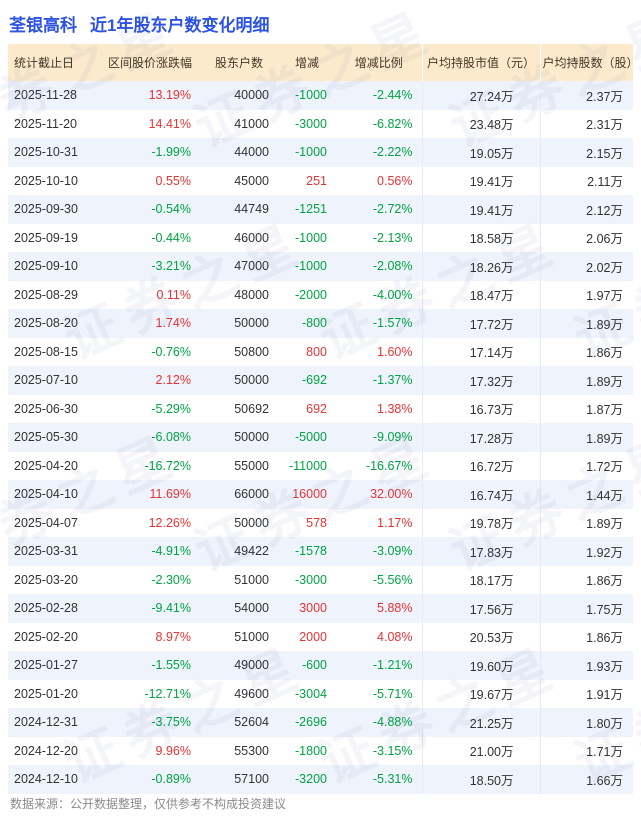 Image resolution: width=641 pixels, height=825 pixels. What do you see at coordinates (54, 465) in the screenshot?
I see `date-cell: 2025-04-20` at bounding box center [54, 465].